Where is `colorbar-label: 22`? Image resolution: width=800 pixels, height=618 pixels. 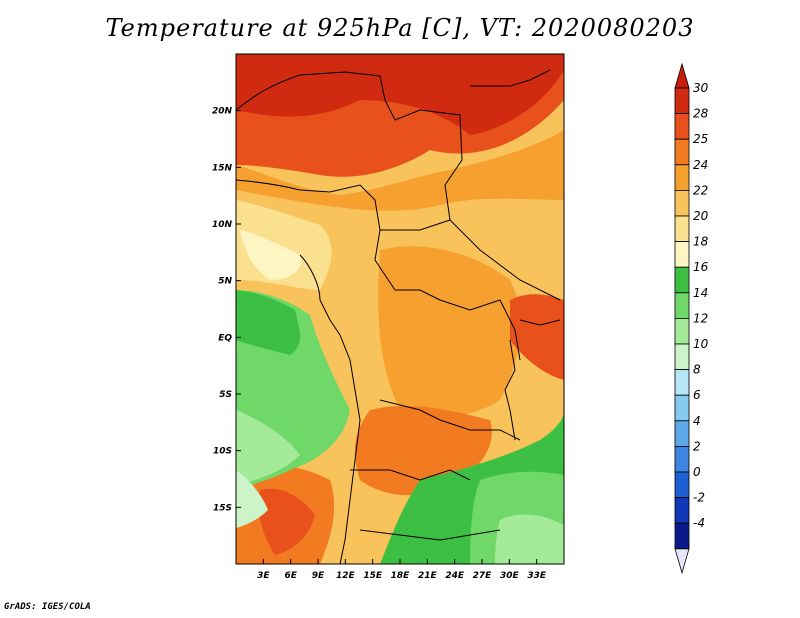
colorbar-label: 22 is located at coordinates (700, 190).